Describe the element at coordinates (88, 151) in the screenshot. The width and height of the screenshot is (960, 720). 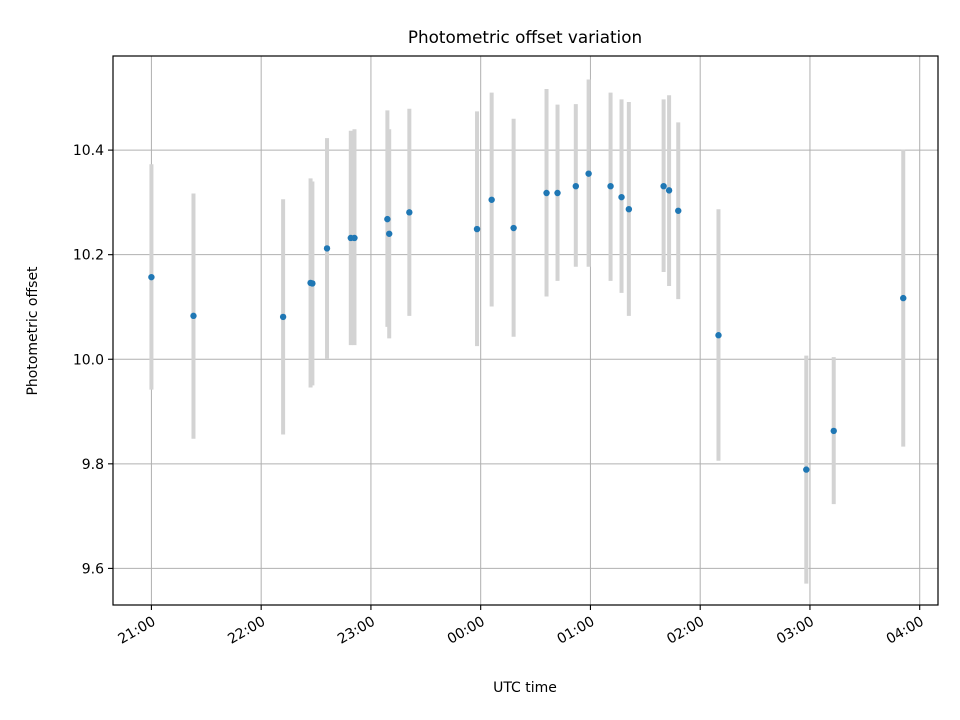
I see `y-tick-label: 10.4` at that location.